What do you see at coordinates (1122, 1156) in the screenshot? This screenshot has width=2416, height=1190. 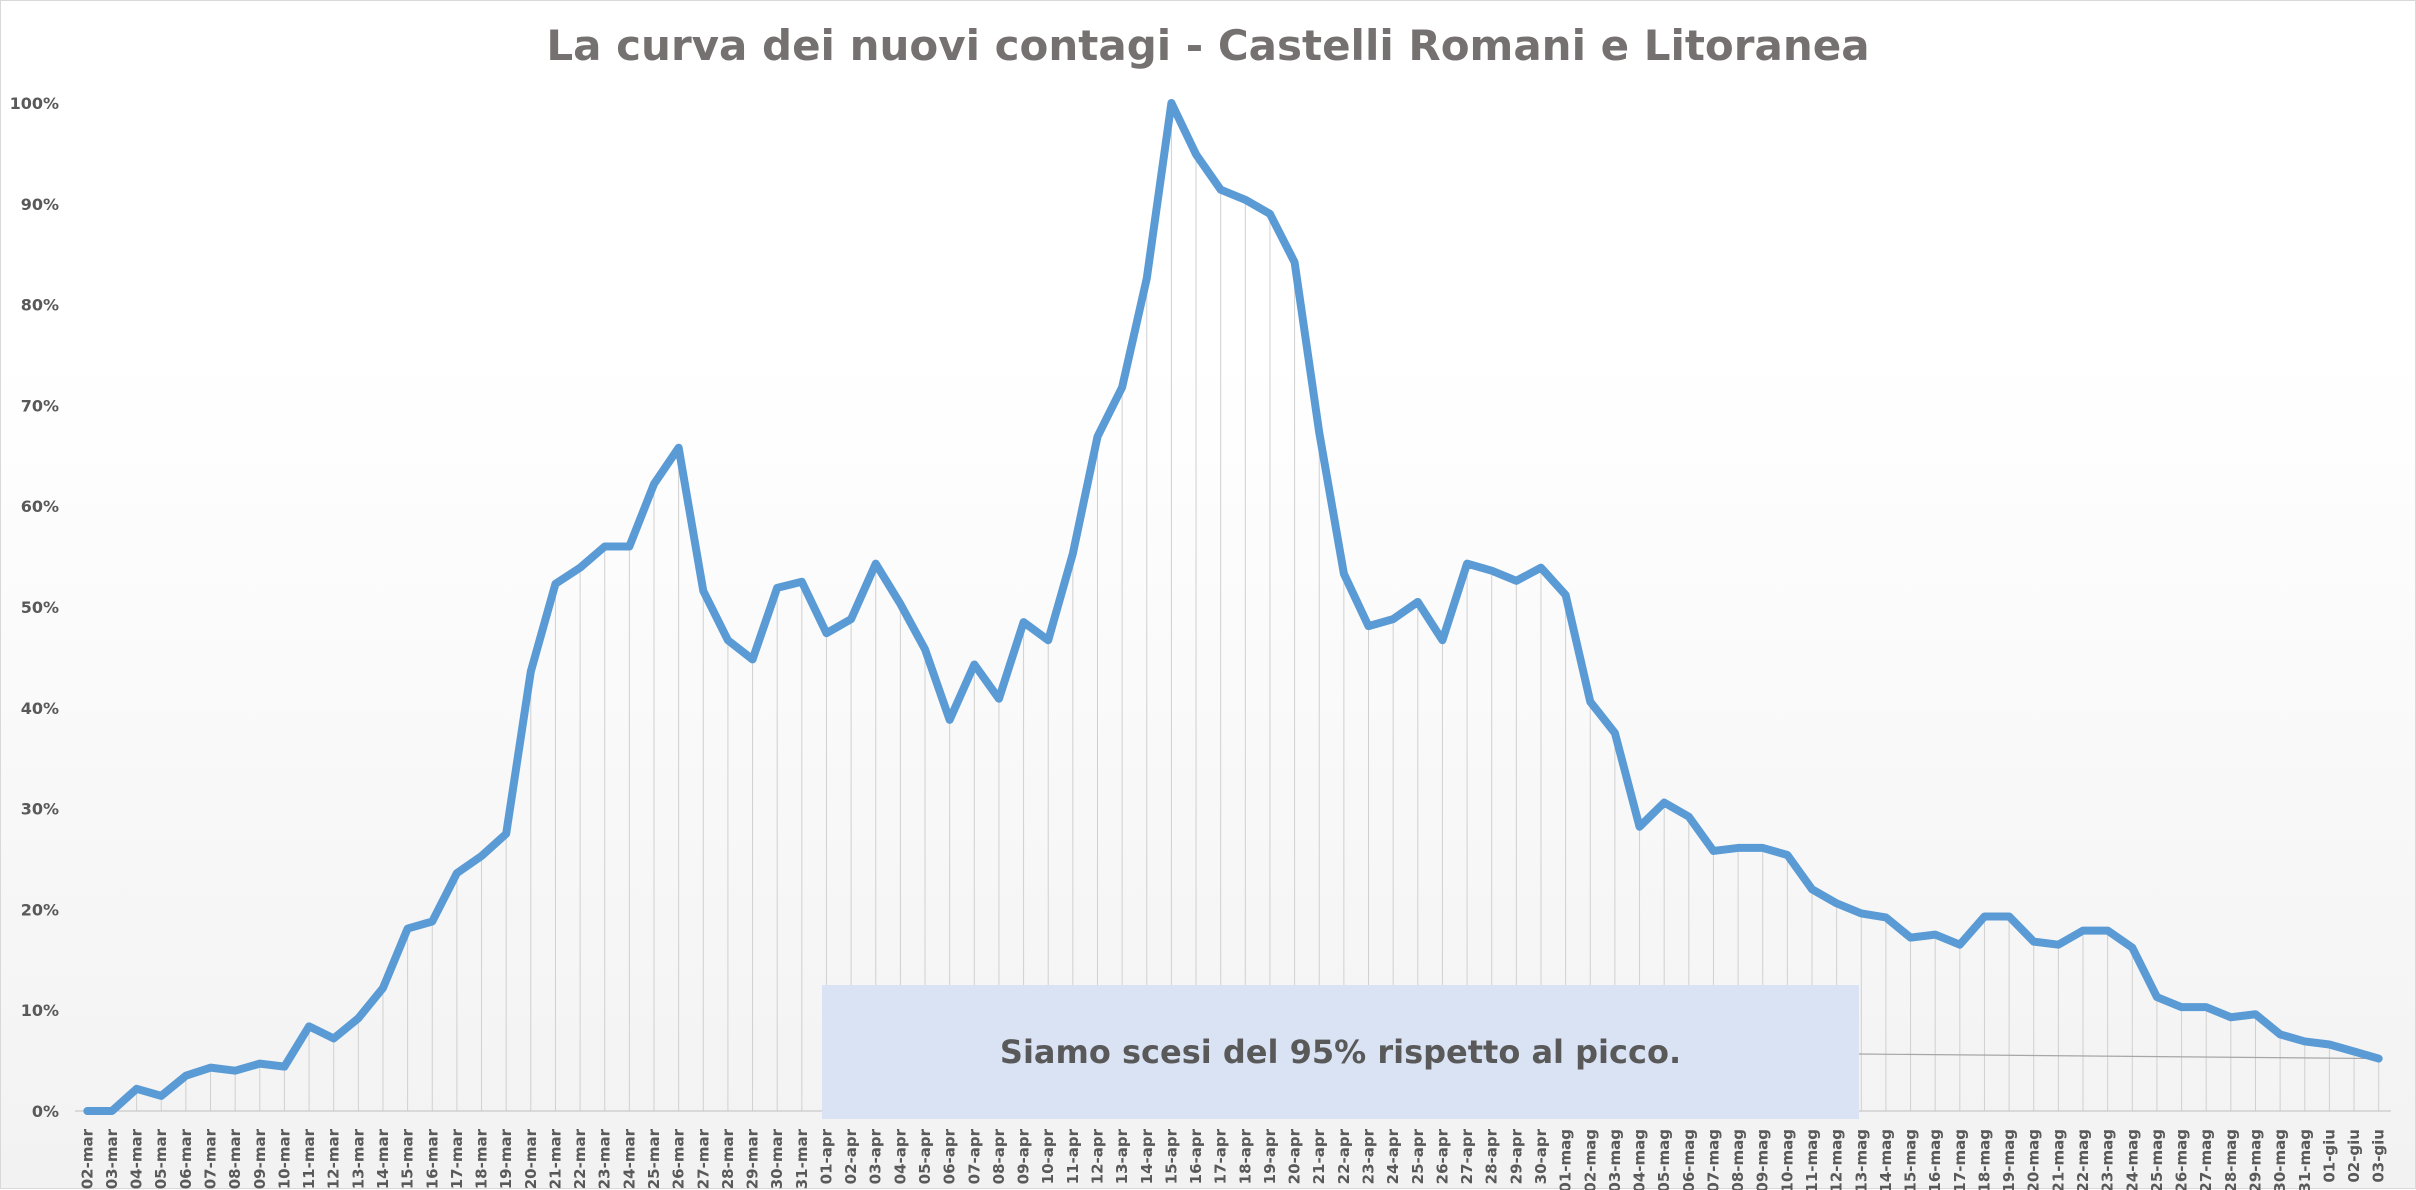 I see `x-tick-label: 13-apr` at bounding box center [1122, 1156].